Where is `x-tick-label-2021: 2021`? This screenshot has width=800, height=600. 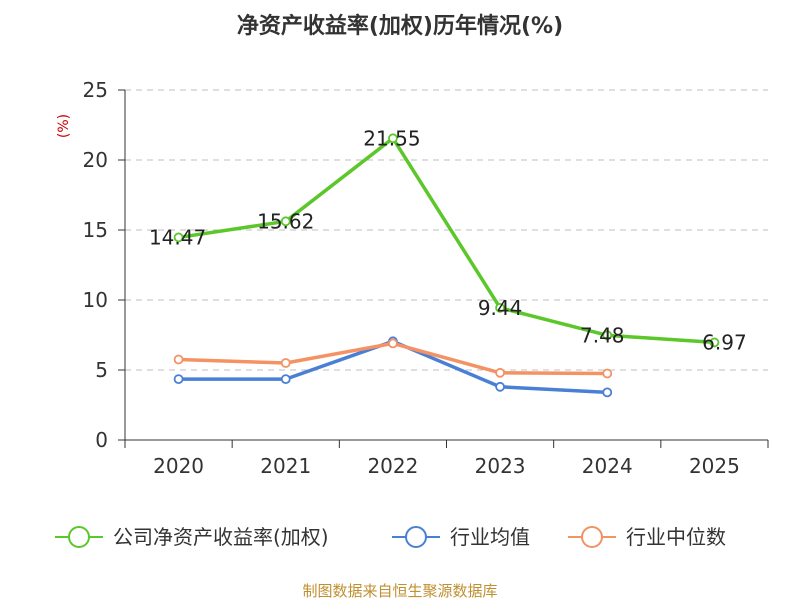 x-tick-label-2021: 2021 is located at coordinates (285, 466).